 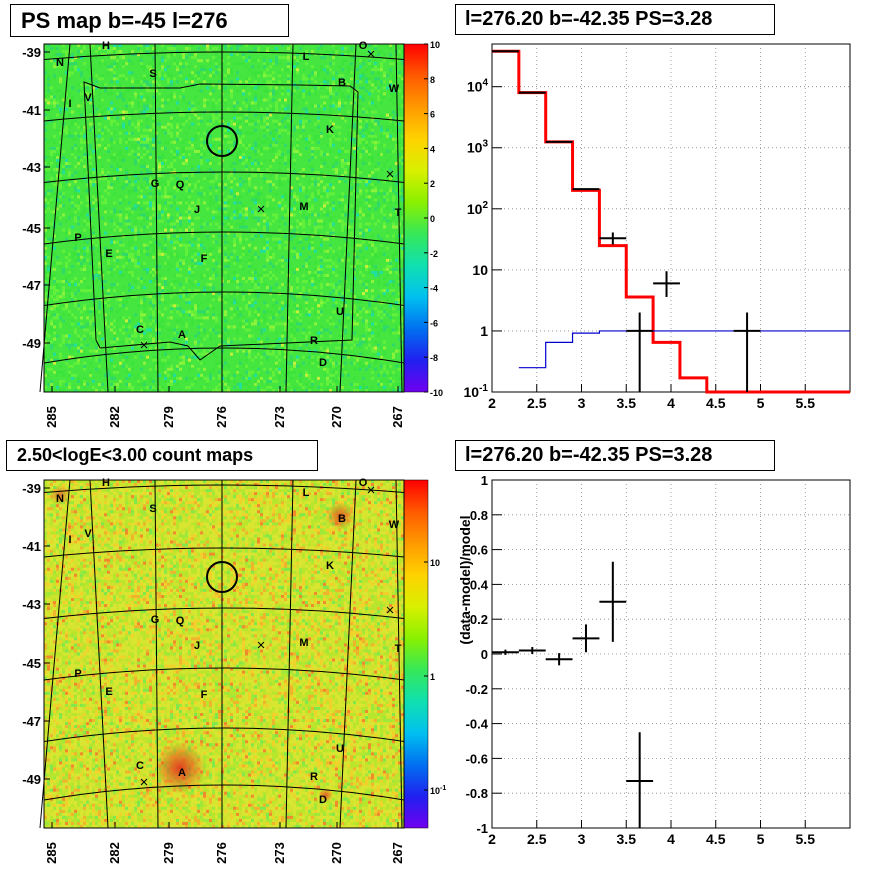 I want to click on map-y-tick-label: -49, so click(x=31, y=343).